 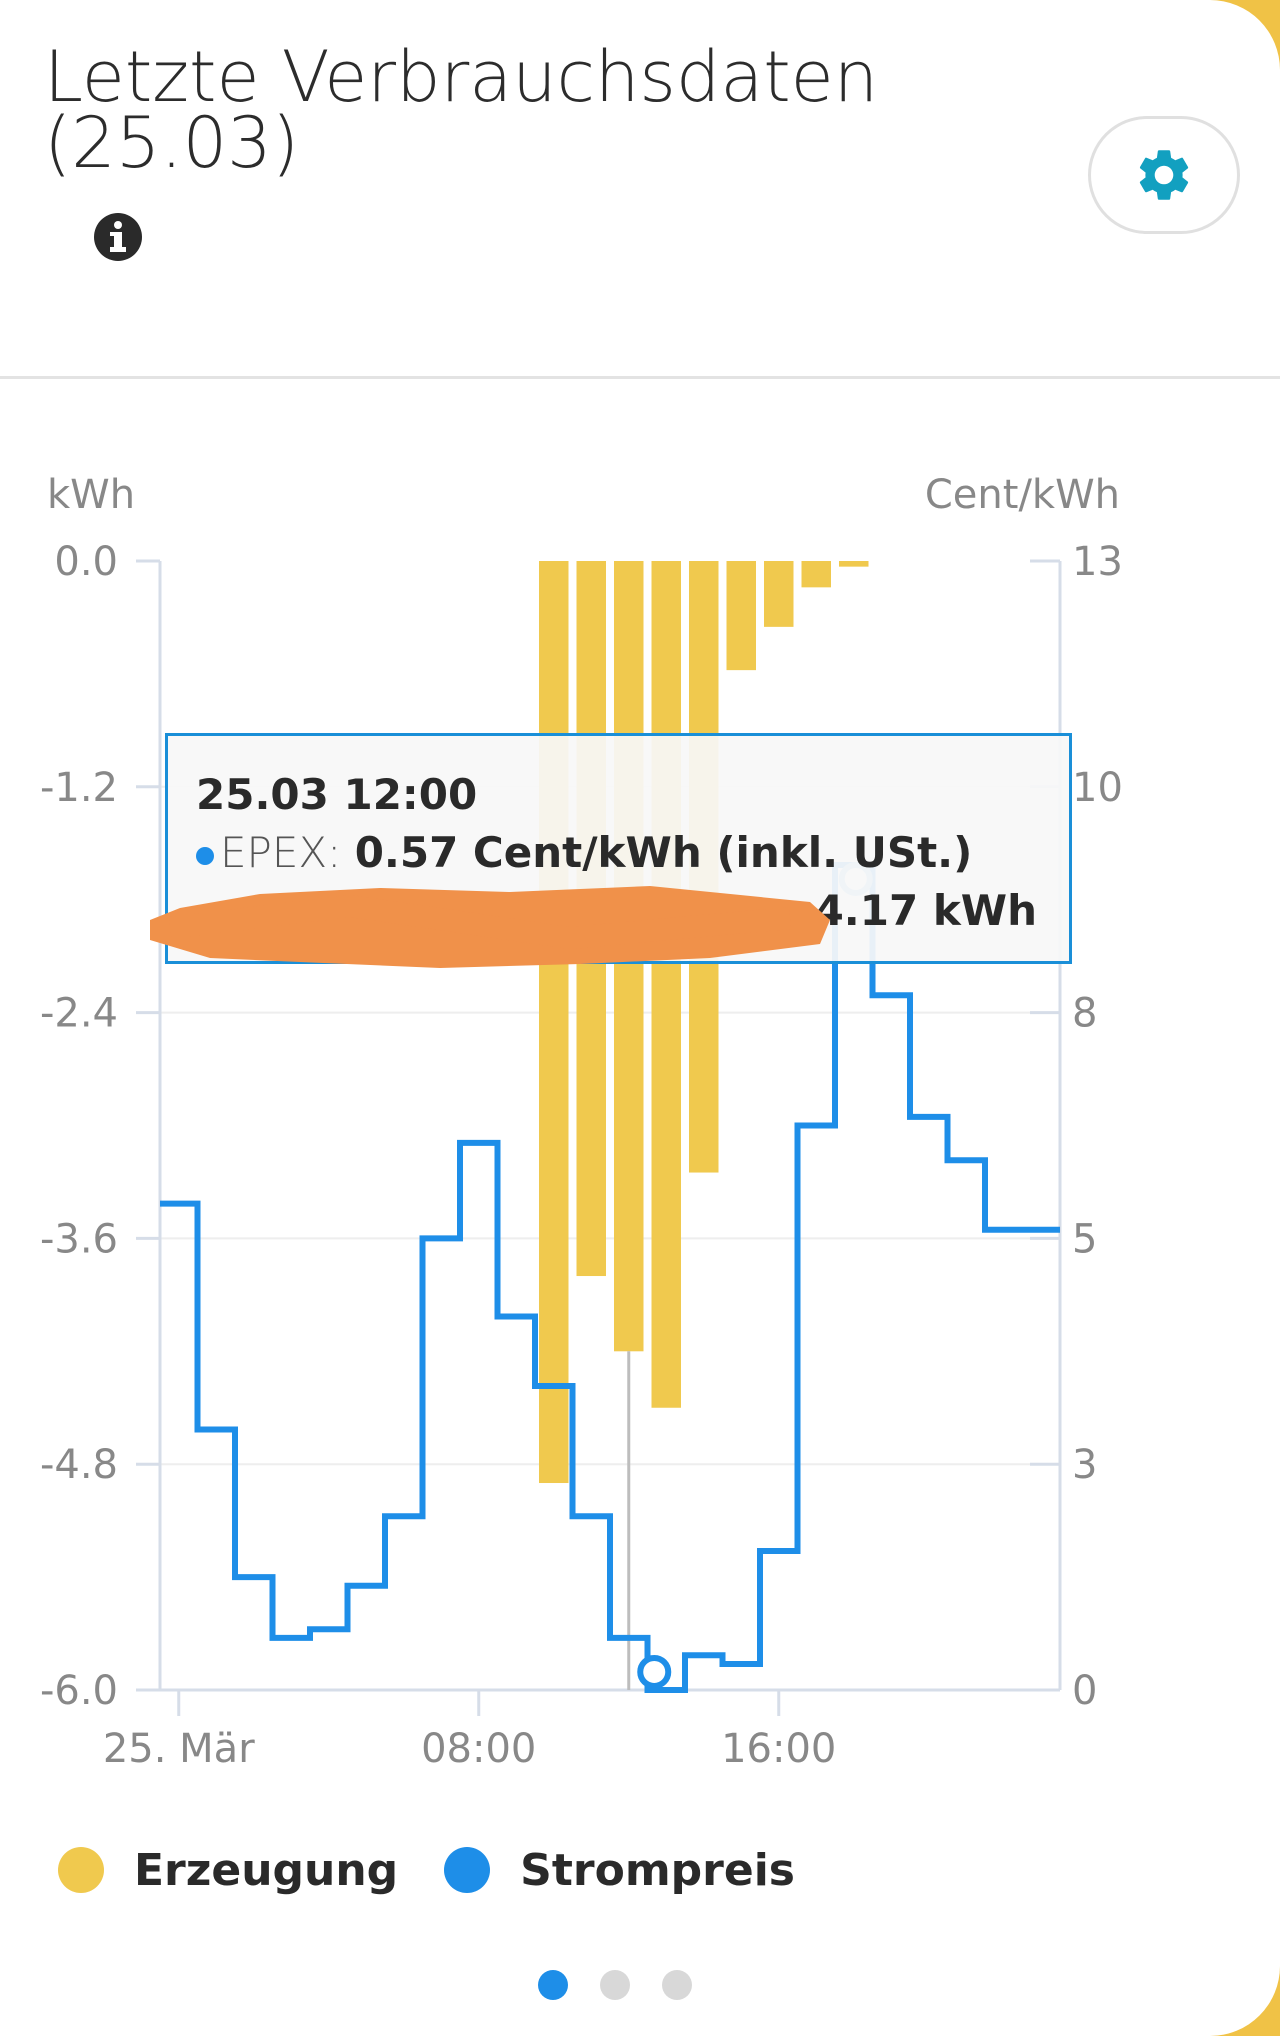 What do you see at coordinates (79, 788) in the screenshot?
I see `left-tick-label: -1.2` at bounding box center [79, 788].